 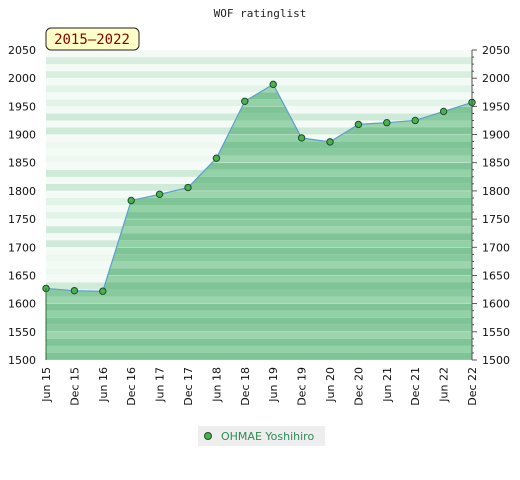 I want to click on x-tick-label: Dec 19, so click(x=302, y=386).